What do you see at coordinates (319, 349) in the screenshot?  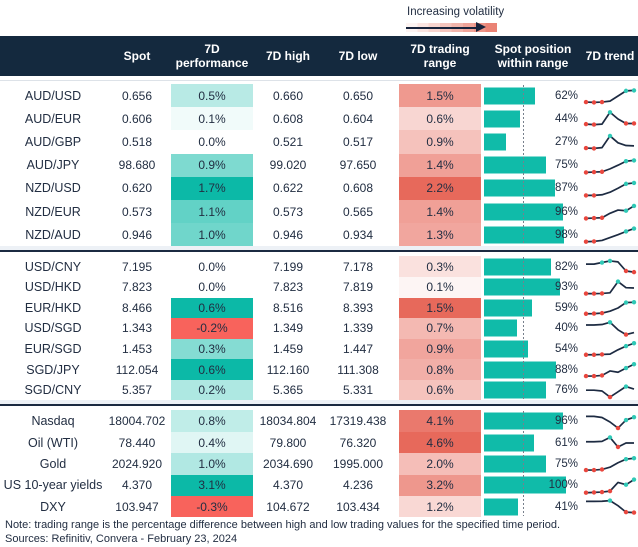 I see `table-row: EUR/SGD 1.453 0.3% 1.459 1.447 0.9% 54%` at bounding box center [319, 349].